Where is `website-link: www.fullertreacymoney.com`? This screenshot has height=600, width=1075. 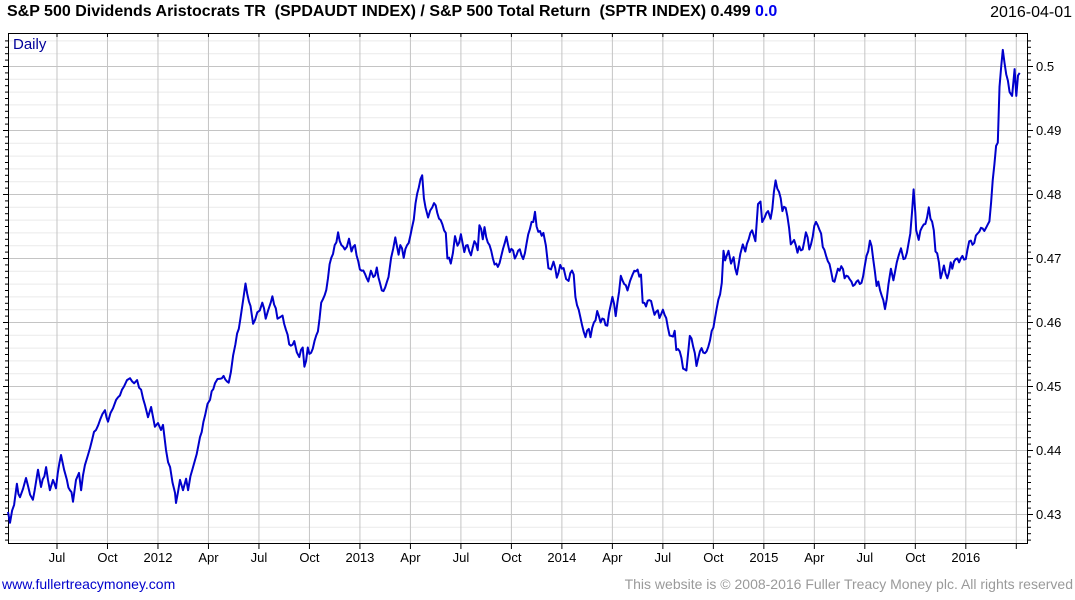 website-link: www.fullertreacymoney.com is located at coordinates (89, 584).